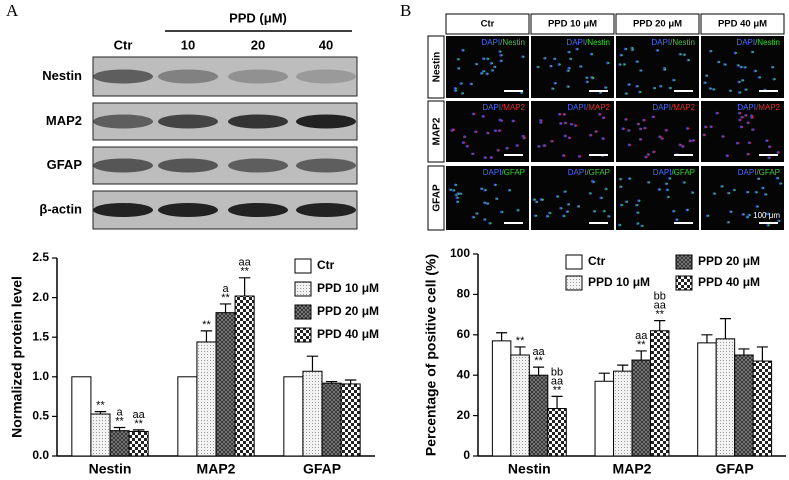 This screenshot has width=789, height=480. What do you see at coordinates (437, 131) in the screenshot?
I see `row-header: MAP2` at bounding box center [437, 131].